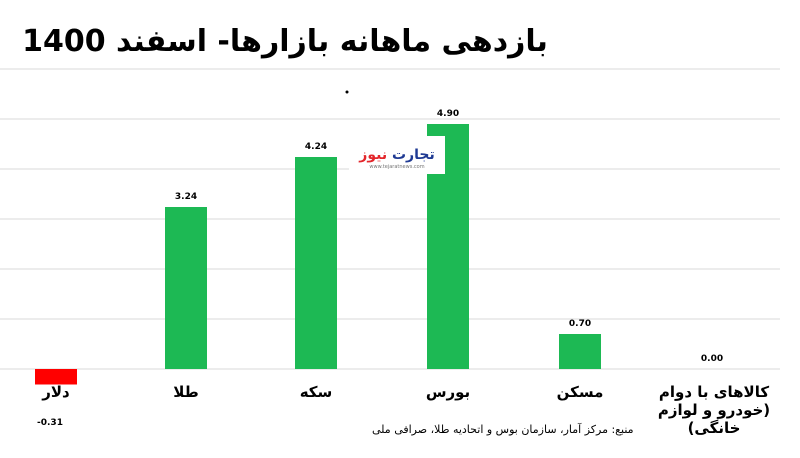 The image size is (800, 458). I want to click on category-label: کالاهای با دوام (خودرو و لوازم خانگی), so click(714, 410).